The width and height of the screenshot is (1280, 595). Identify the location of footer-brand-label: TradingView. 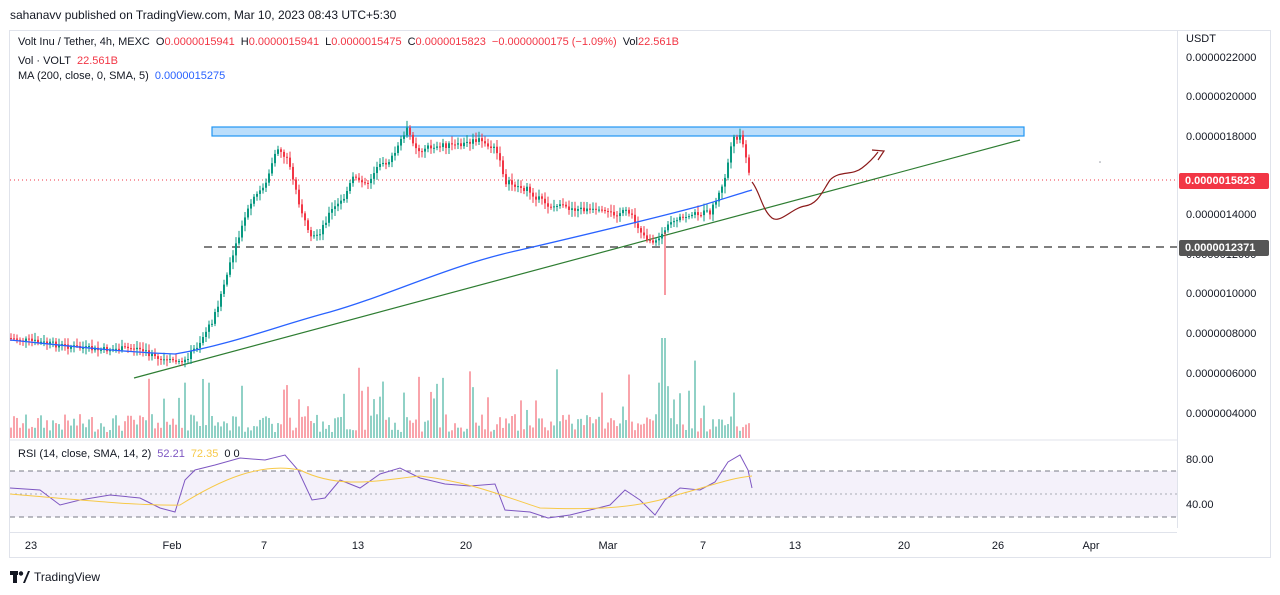
(67, 577).